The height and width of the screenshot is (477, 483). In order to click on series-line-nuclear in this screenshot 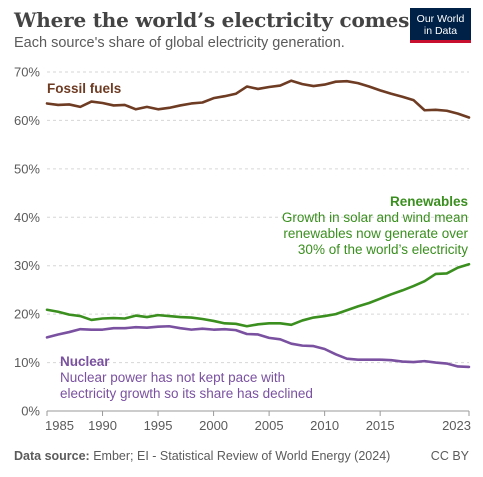, I will do `click(258, 346)`.